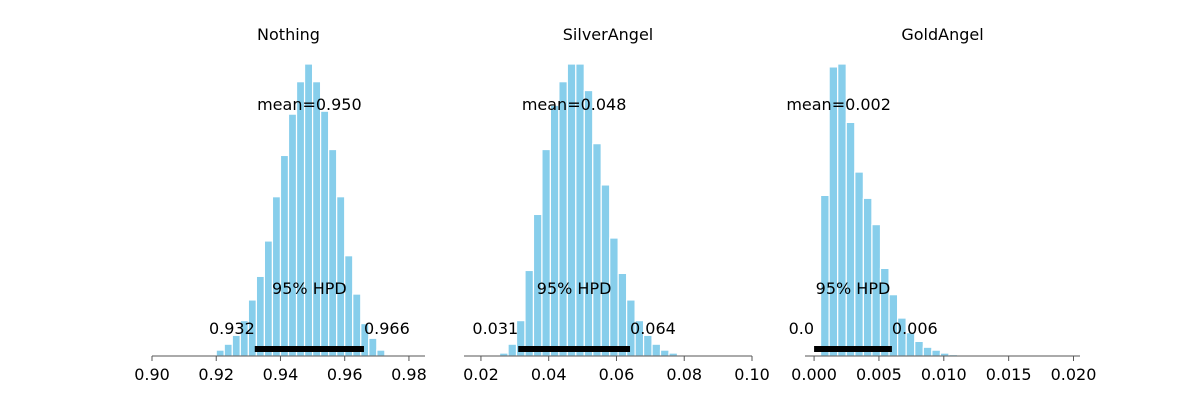  I want to click on panel-title: SilverAngel, so click(608, 34).